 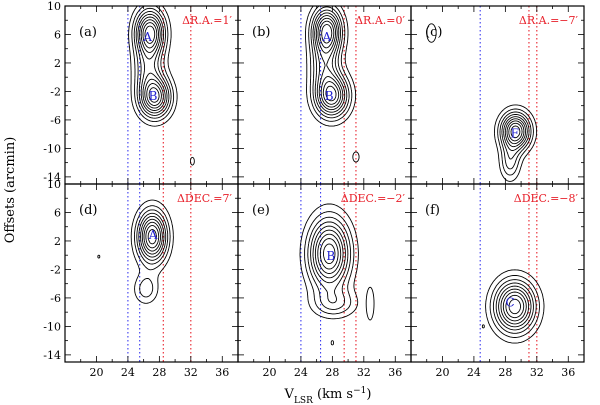 What do you see at coordinates (380, 20) in the screenshot?
I see `panel-offset-label: ΔR.A.=0′` at bounding box center [380, 20].